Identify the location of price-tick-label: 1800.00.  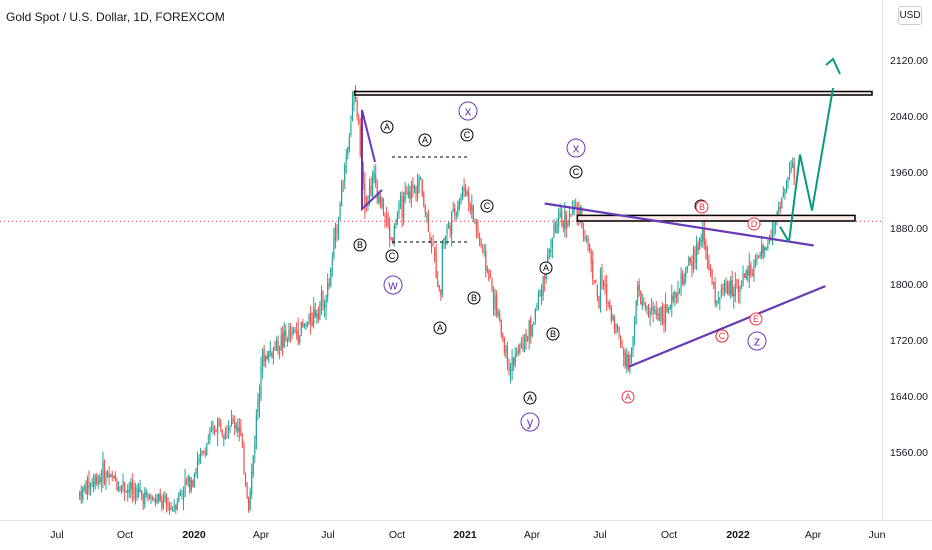
(909, 285).